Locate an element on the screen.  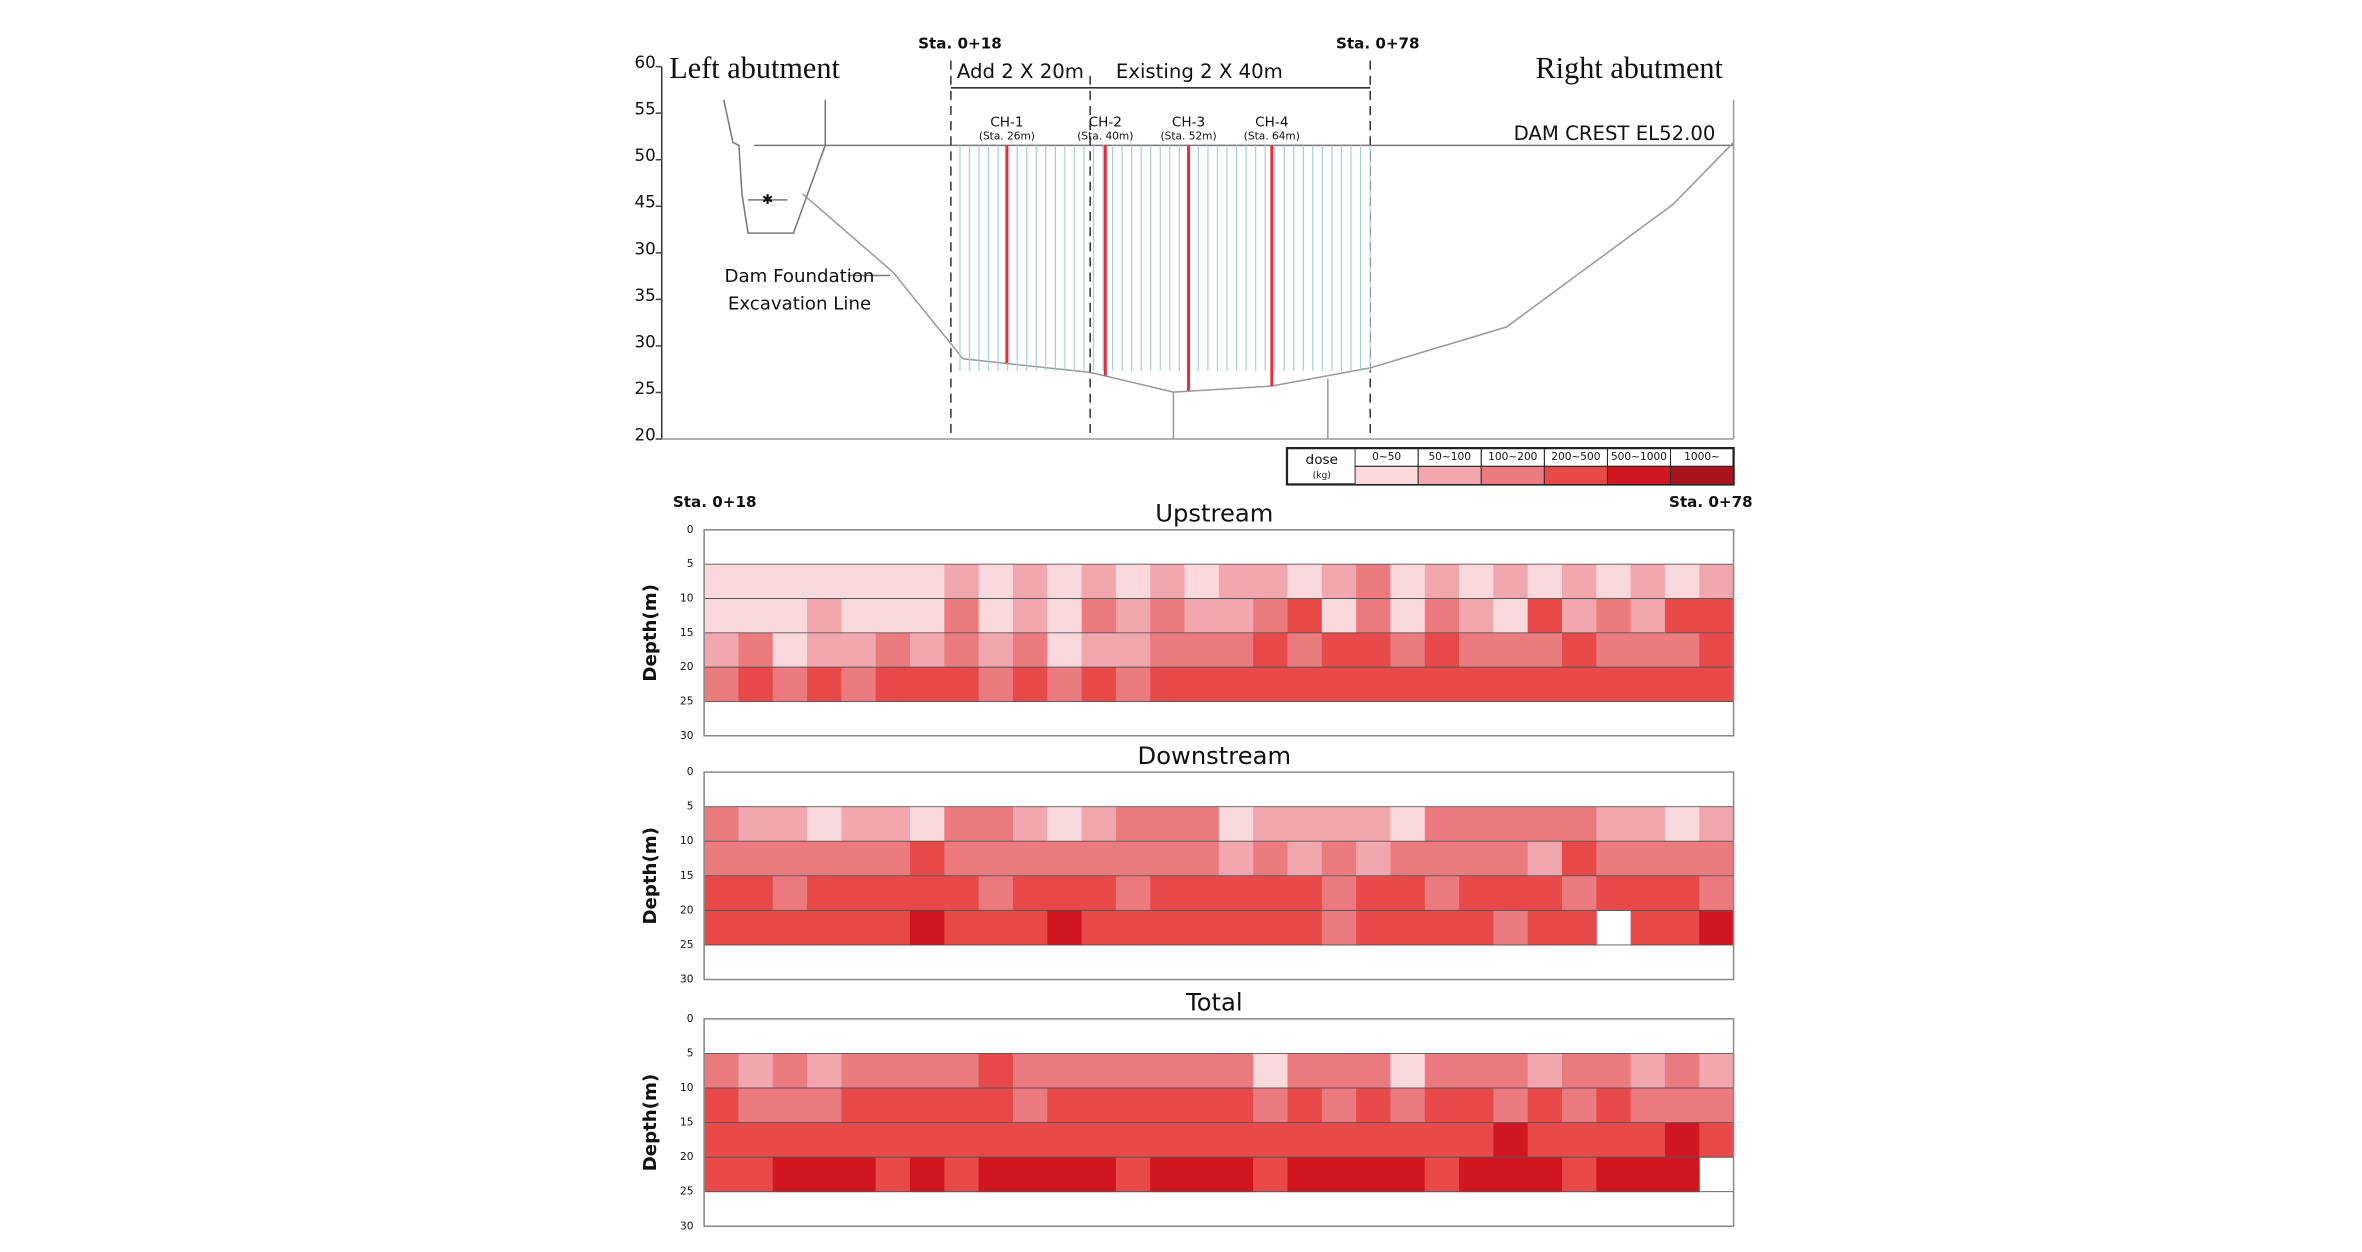
sta-label: Sta. 0+78 is located at coordinates (1378, 43).